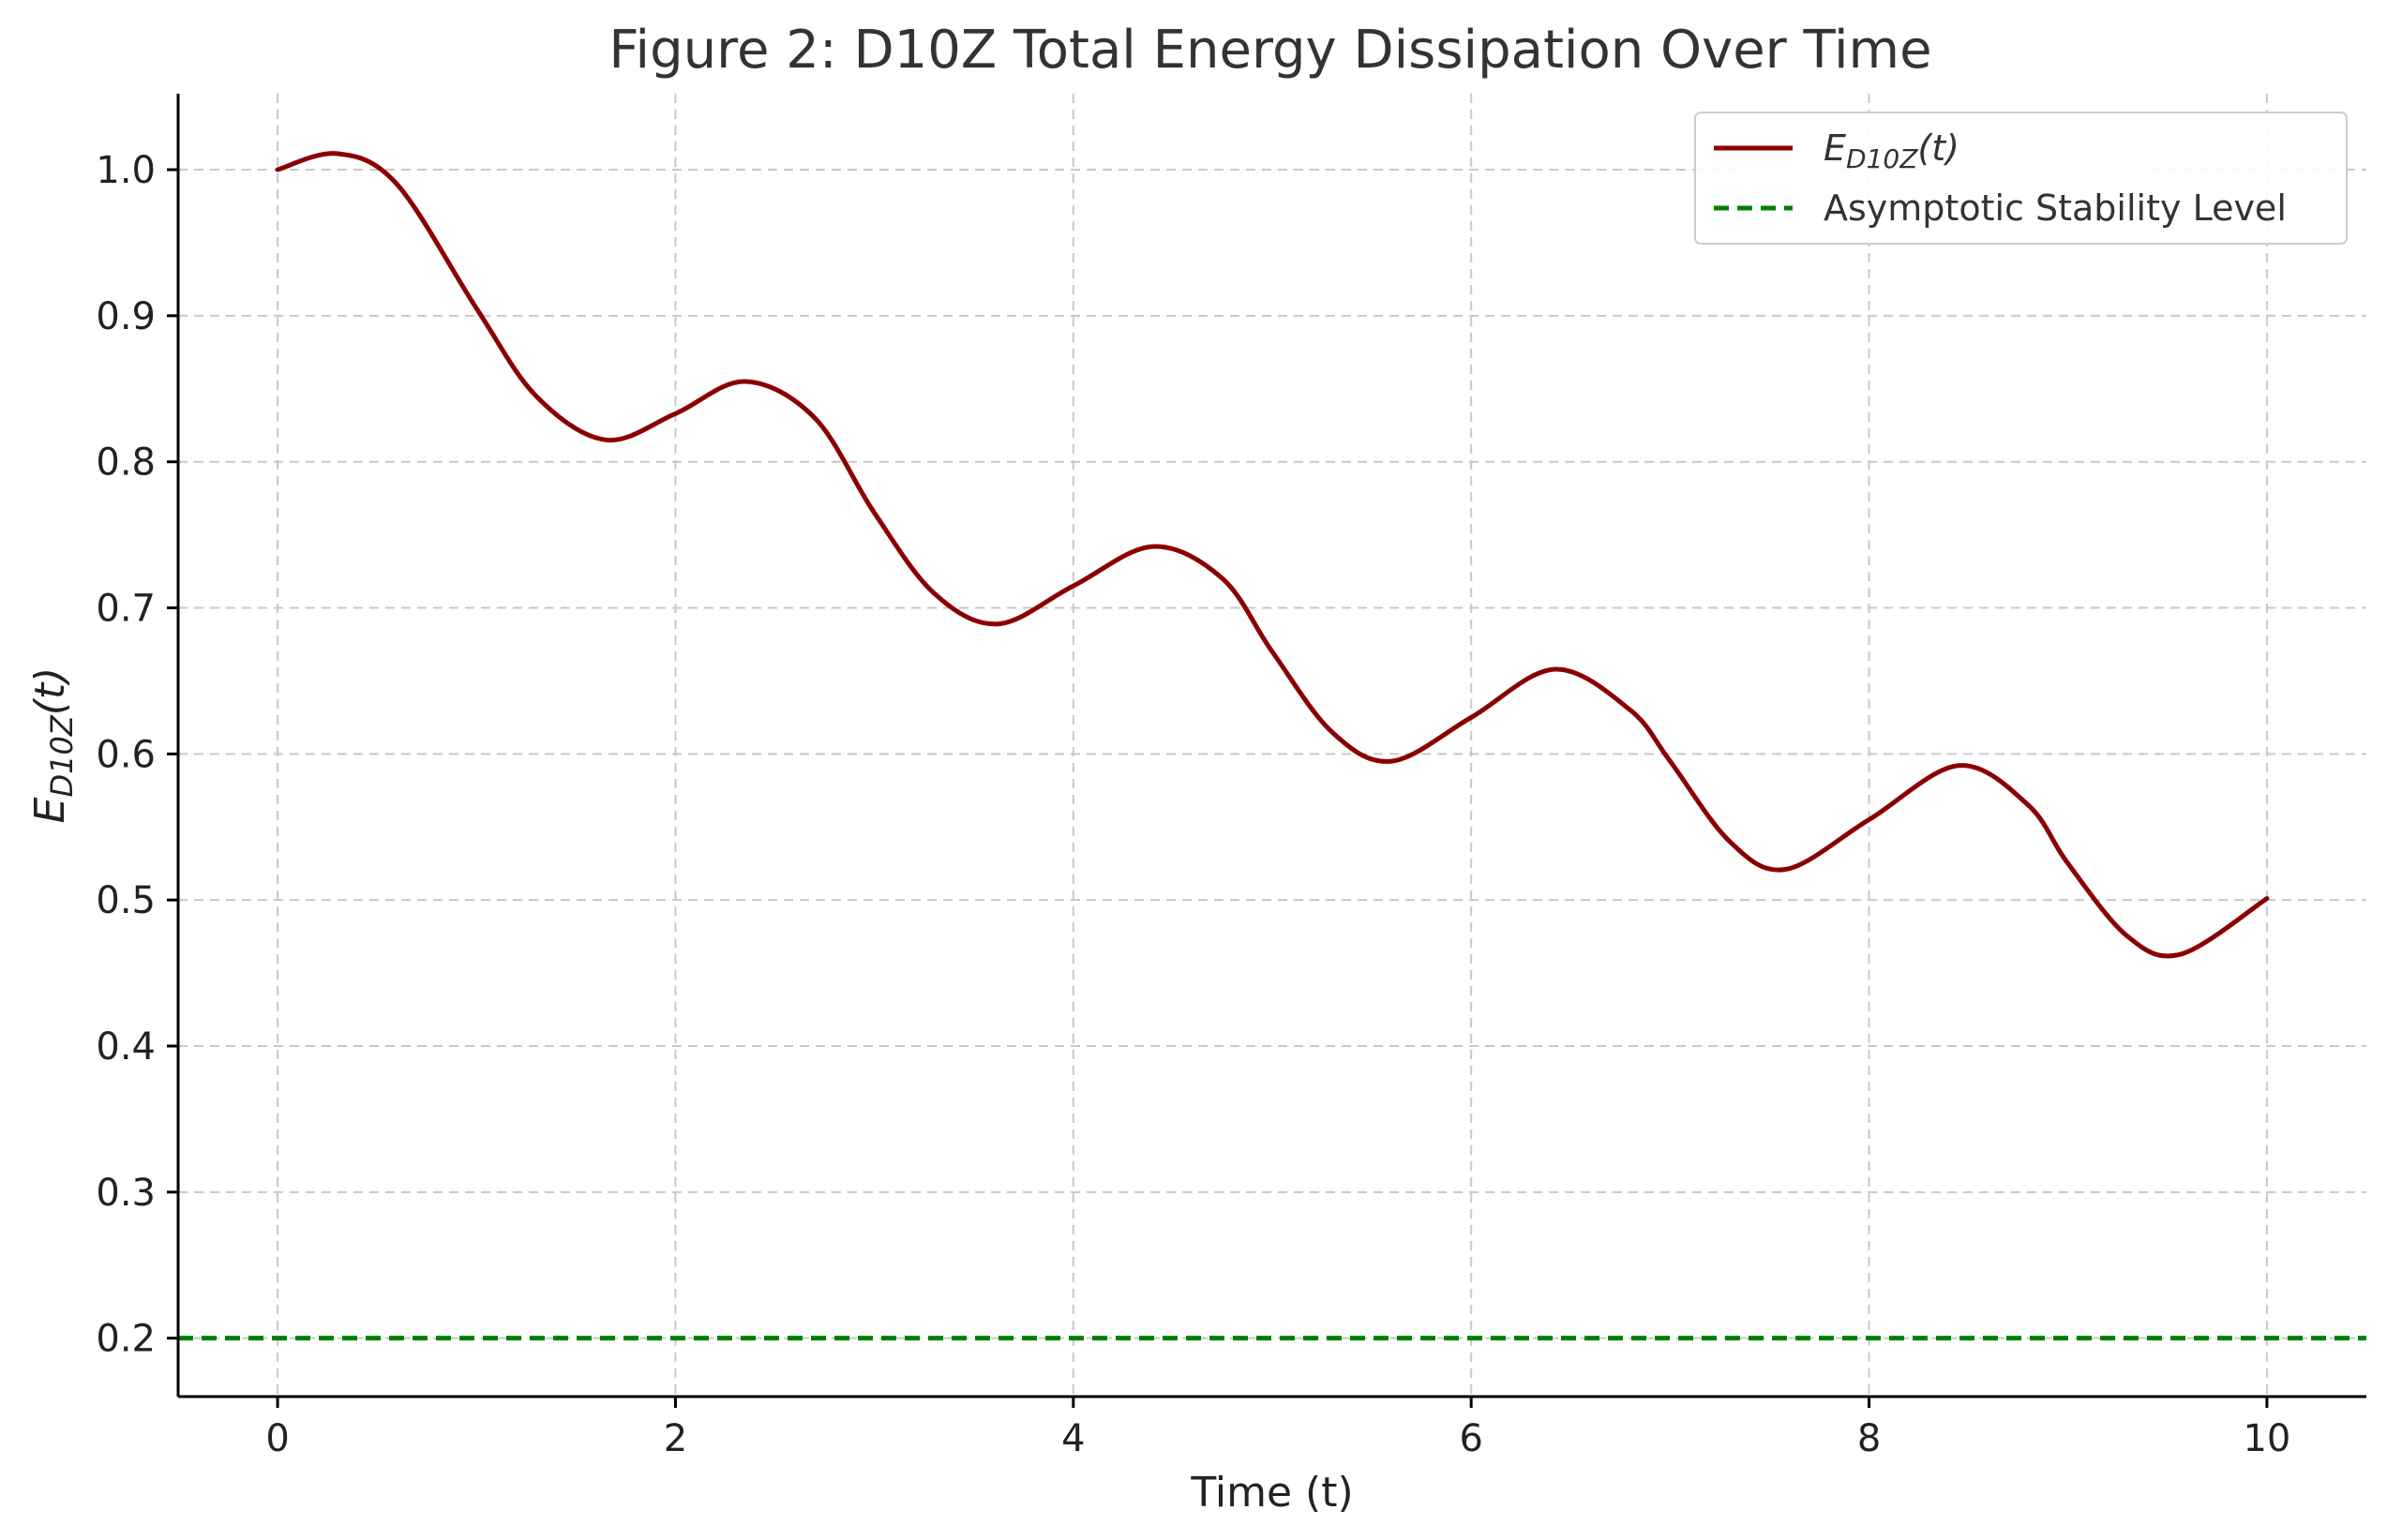  I want to click on x-tick-label: 4, so click(1073, 1438).